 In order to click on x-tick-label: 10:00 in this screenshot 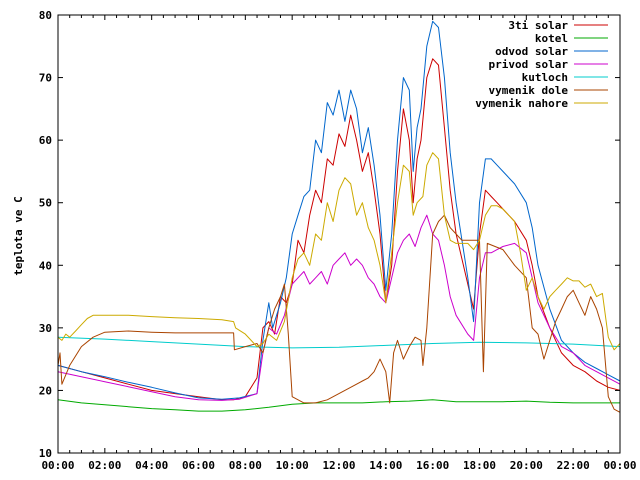, I will do `click(292, 465)`.